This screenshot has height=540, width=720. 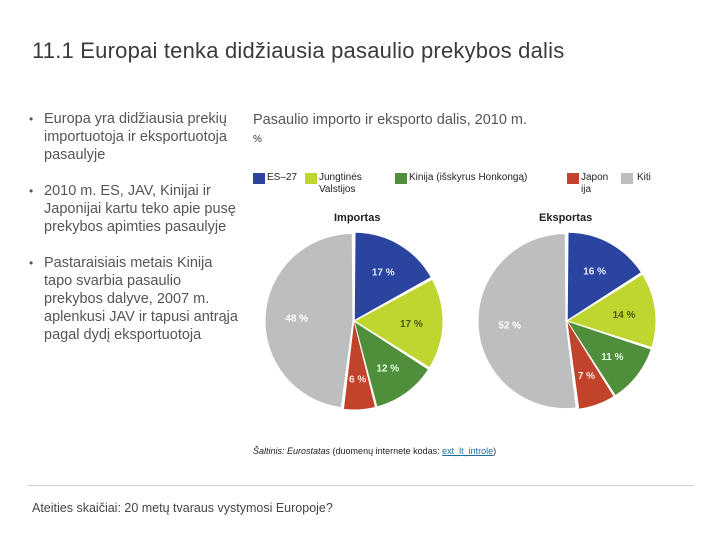 I want to click on import-slice-china, so click(x=391, y=364).